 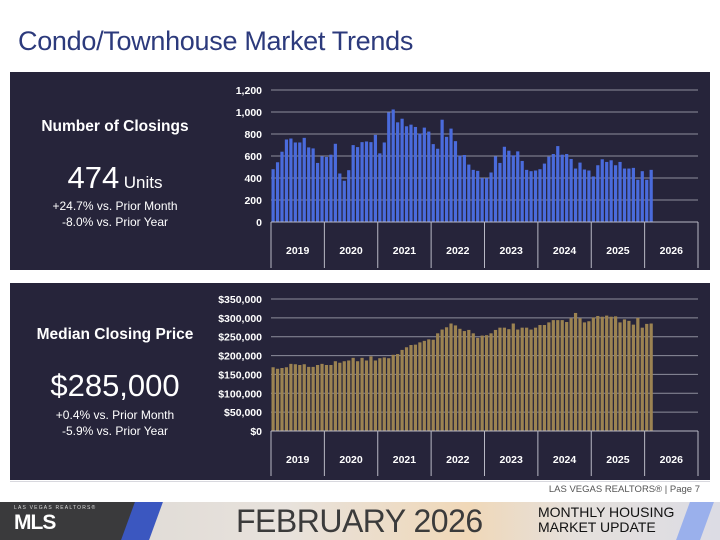 What do you see at coordinates (253, 135) in the screenshot?
I see `y-tick-label: 800` at bounding box center [253, 135].